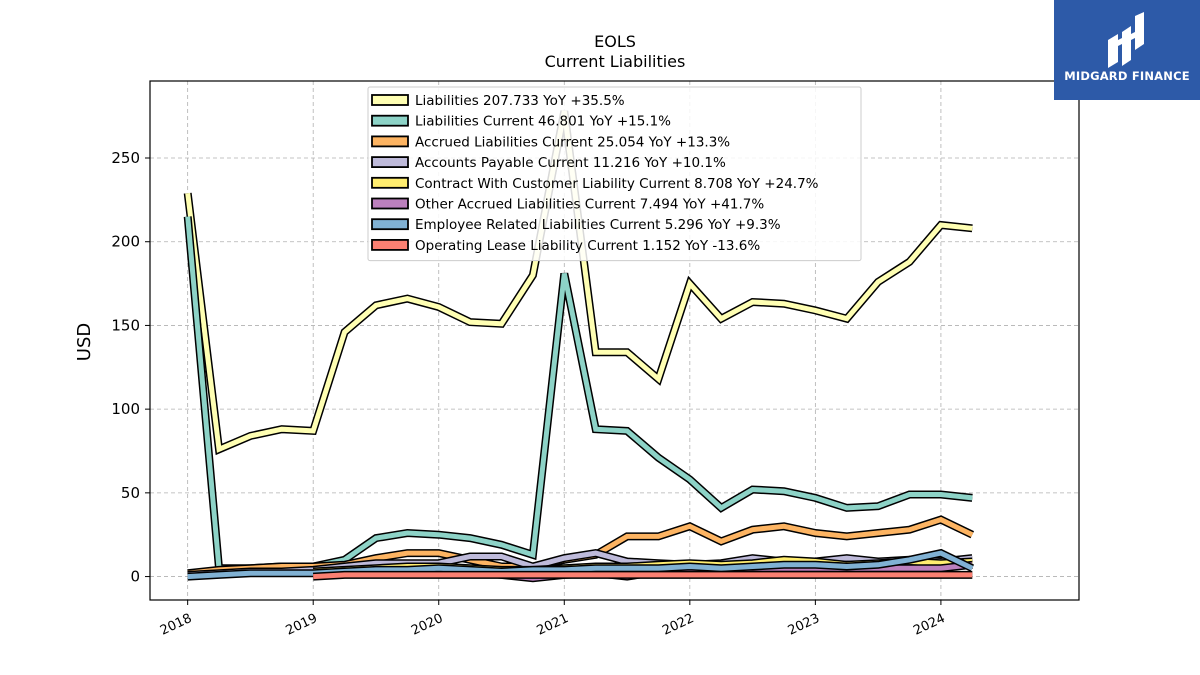 This screenshot has height=675, width=1200. What do you see at coordinates (1126, 40) in the screenshot?
I see `midgard-logo-icon` at bounding box center [1126, 40].